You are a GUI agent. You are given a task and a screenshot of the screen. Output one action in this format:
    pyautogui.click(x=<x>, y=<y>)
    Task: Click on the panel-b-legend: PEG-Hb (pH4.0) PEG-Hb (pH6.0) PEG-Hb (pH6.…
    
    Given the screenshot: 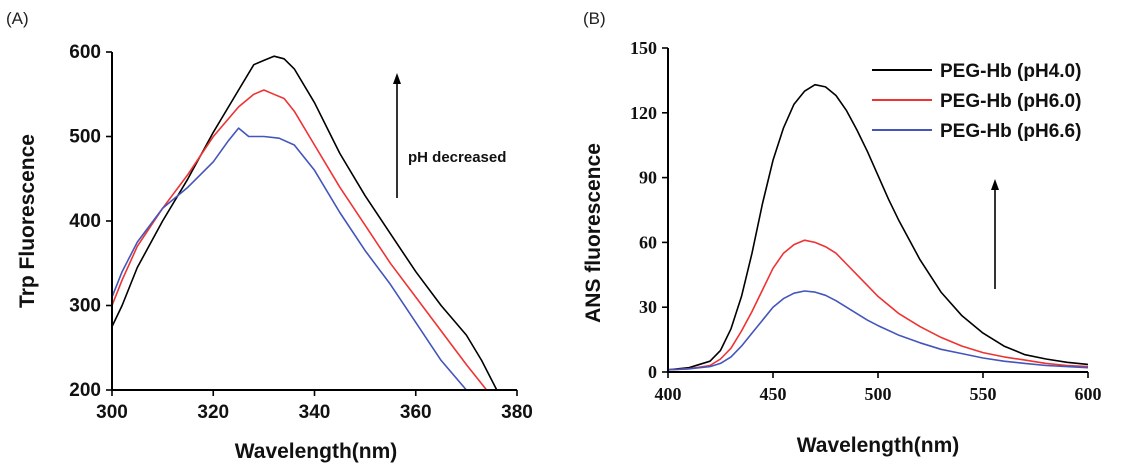 What is the action you would take?
    pyautogui.click(x=976, y=101)
    